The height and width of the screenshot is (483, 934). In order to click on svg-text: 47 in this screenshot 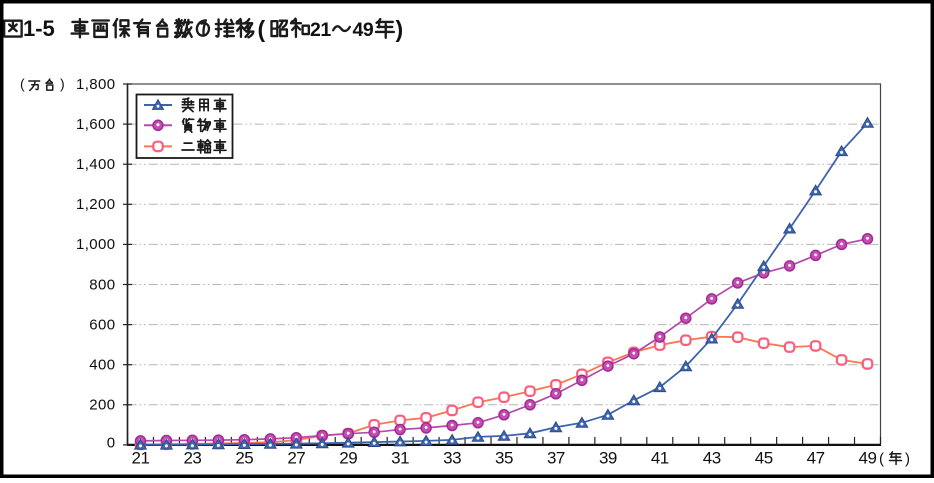, I will do `click(816, 458)`.